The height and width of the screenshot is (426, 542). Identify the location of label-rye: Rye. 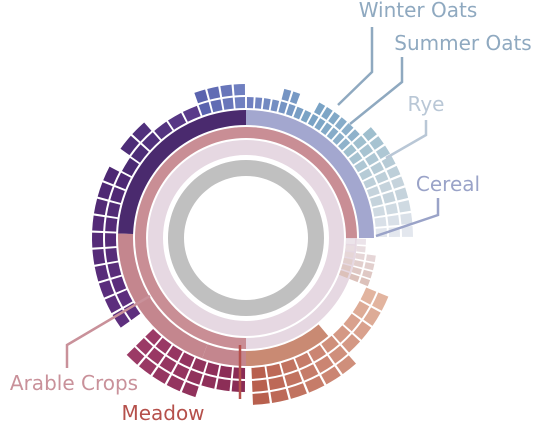
(426, 104).